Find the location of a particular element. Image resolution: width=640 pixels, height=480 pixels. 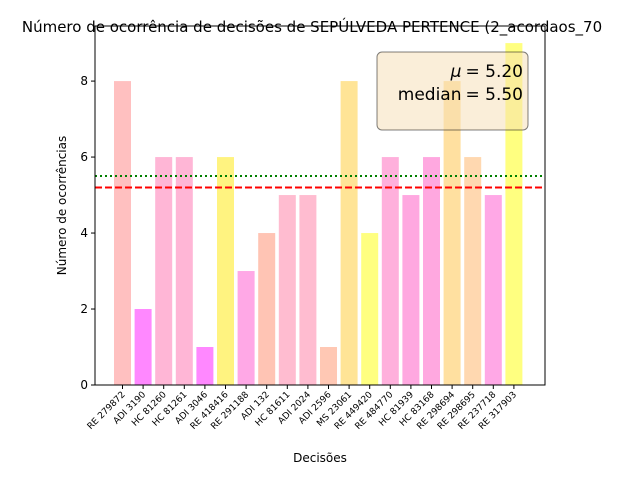

bar-adi-2024 is located at coordinates (308, 290).